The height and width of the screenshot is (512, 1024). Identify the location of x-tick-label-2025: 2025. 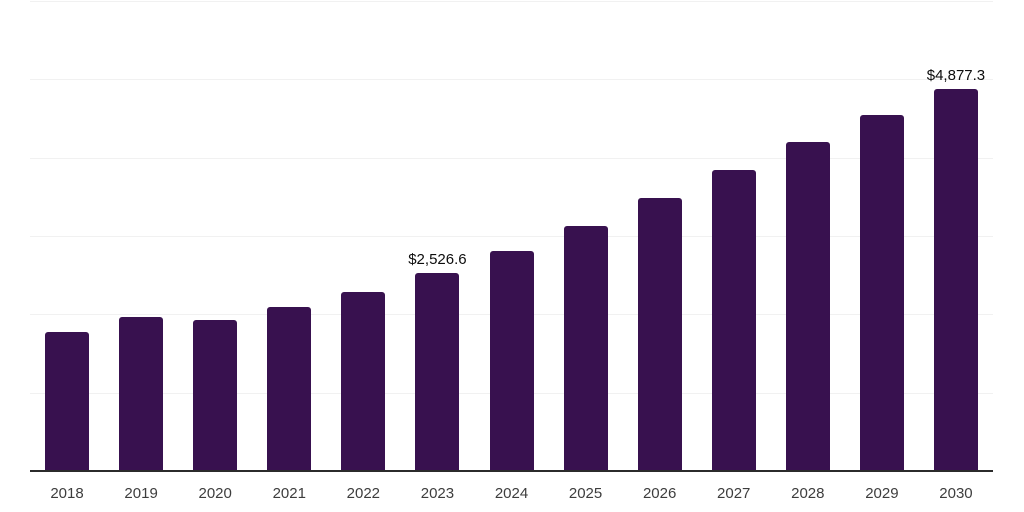
(585, 493).